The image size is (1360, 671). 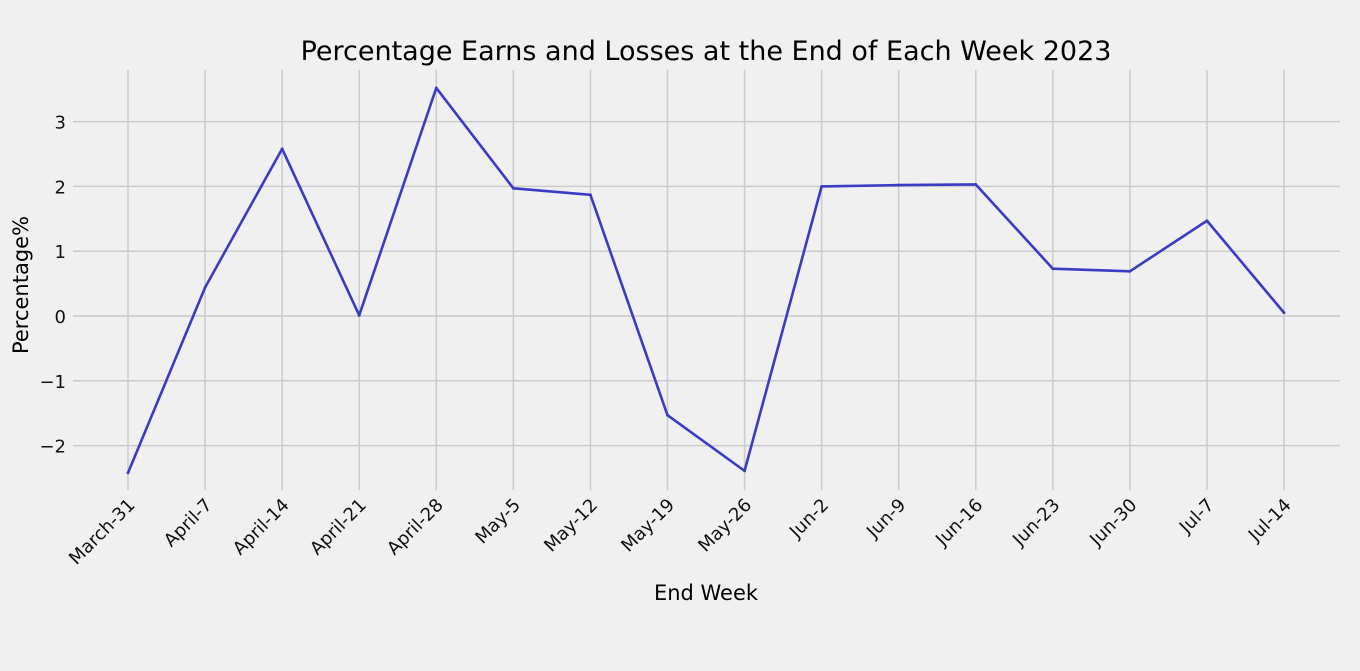 I want to click on y-tick-label: −1, so click(x=52, y=382).